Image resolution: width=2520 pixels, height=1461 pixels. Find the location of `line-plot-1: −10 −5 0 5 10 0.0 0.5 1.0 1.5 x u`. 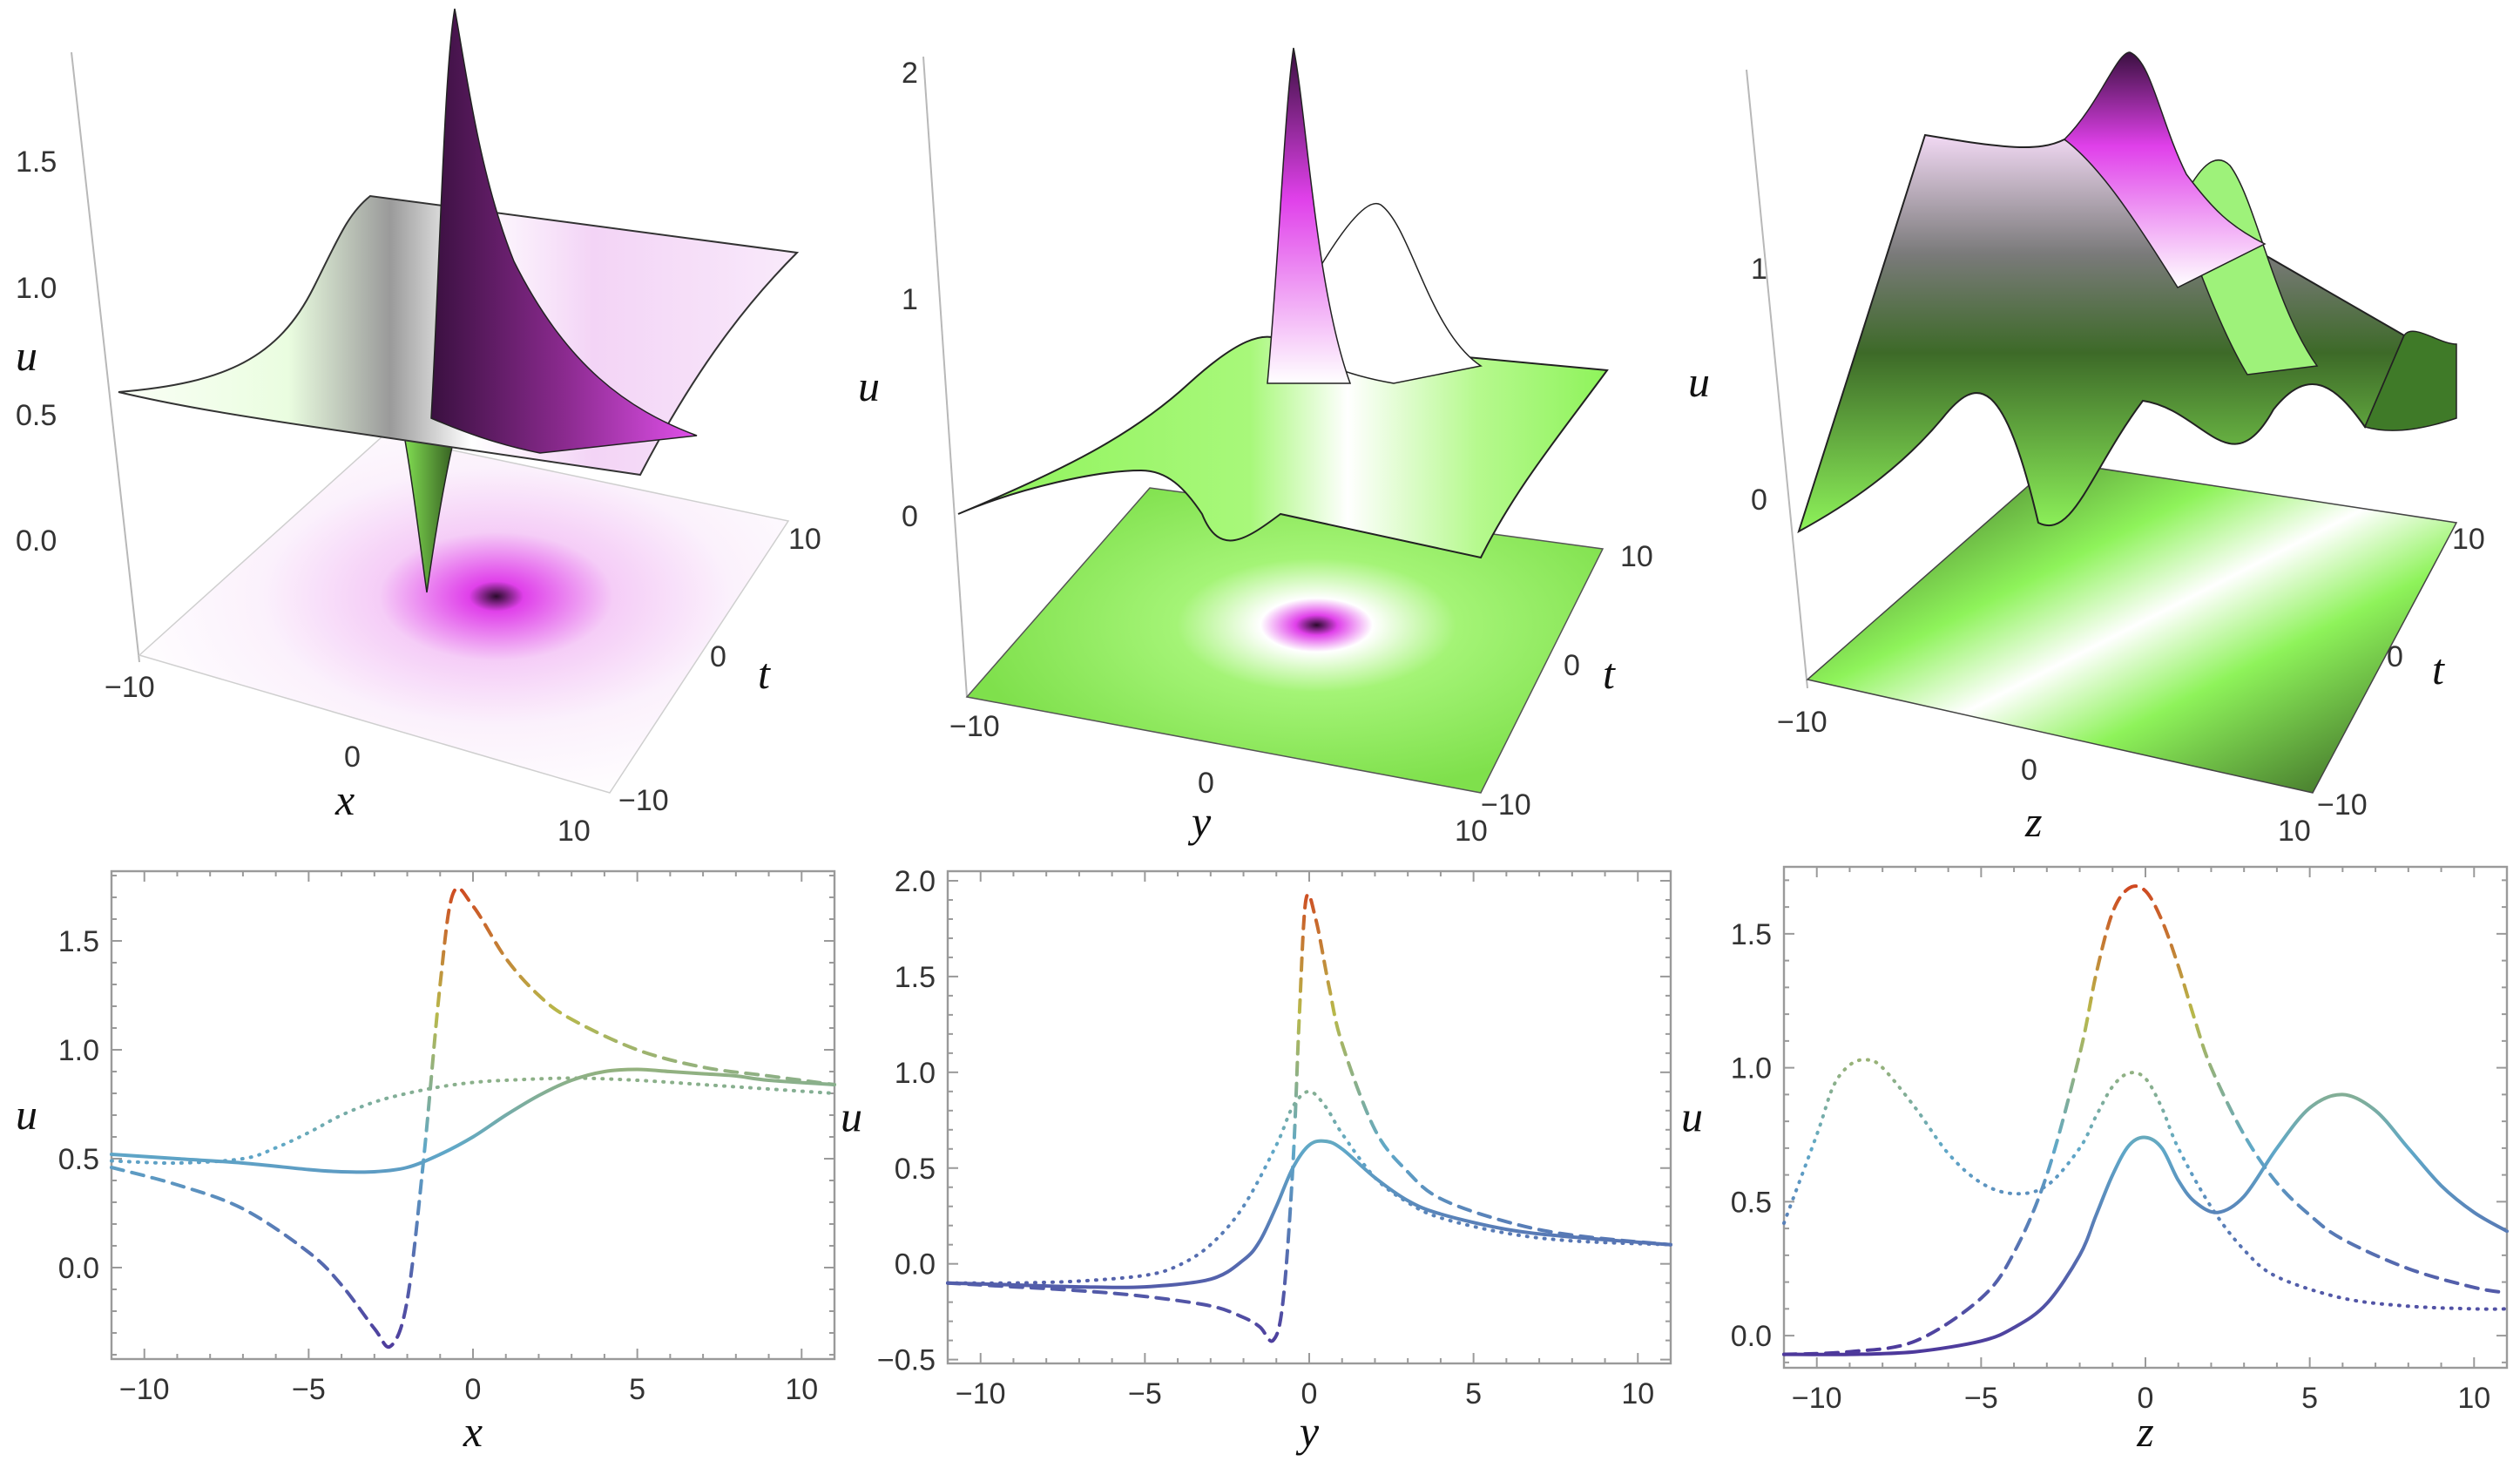

line-plot-1: −10 −5 0 5 10 0.0 0.5 1.0 1.5 x u is located at coordinates (426, 1162).